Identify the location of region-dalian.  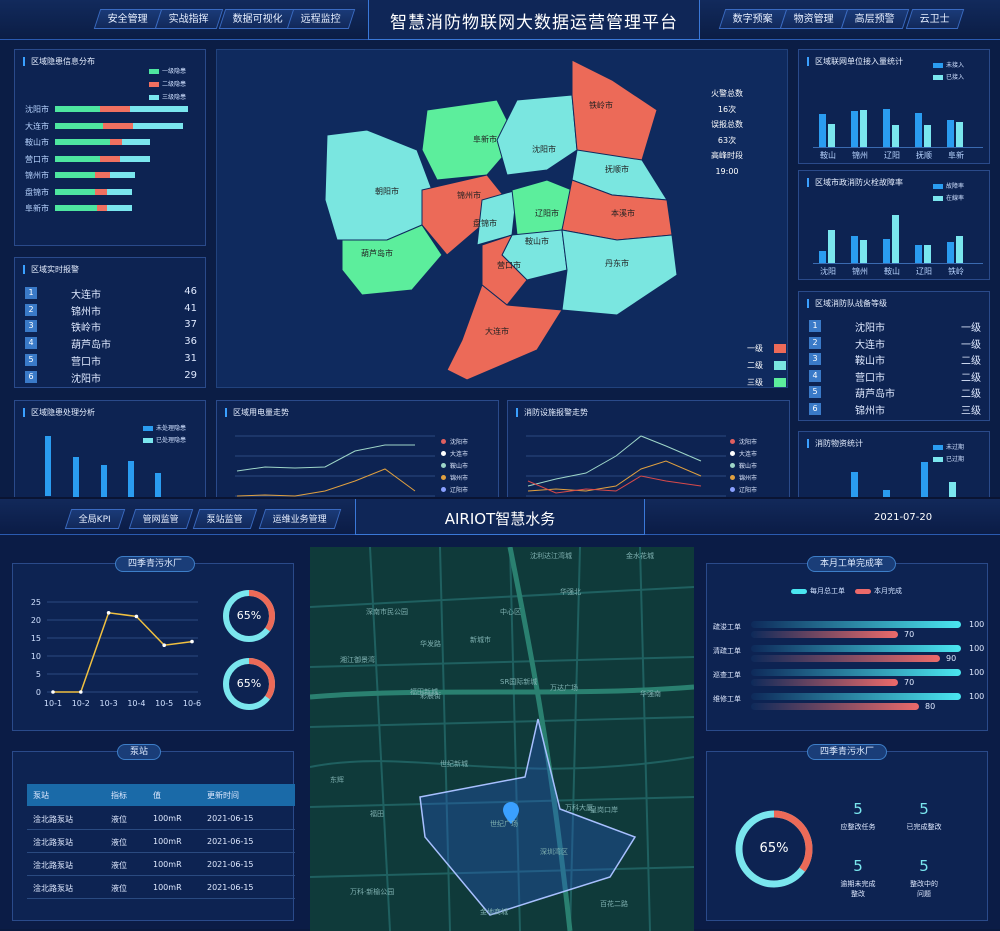
(504, 332).